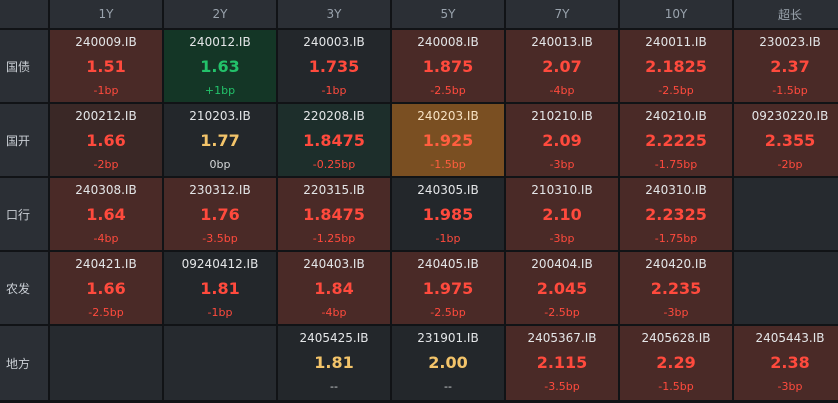 This screenshot has width=838, height=403. Describe the element at coordinates (106, 116) in the screenshot. I see `bond-code: 200212.IB` at that location.